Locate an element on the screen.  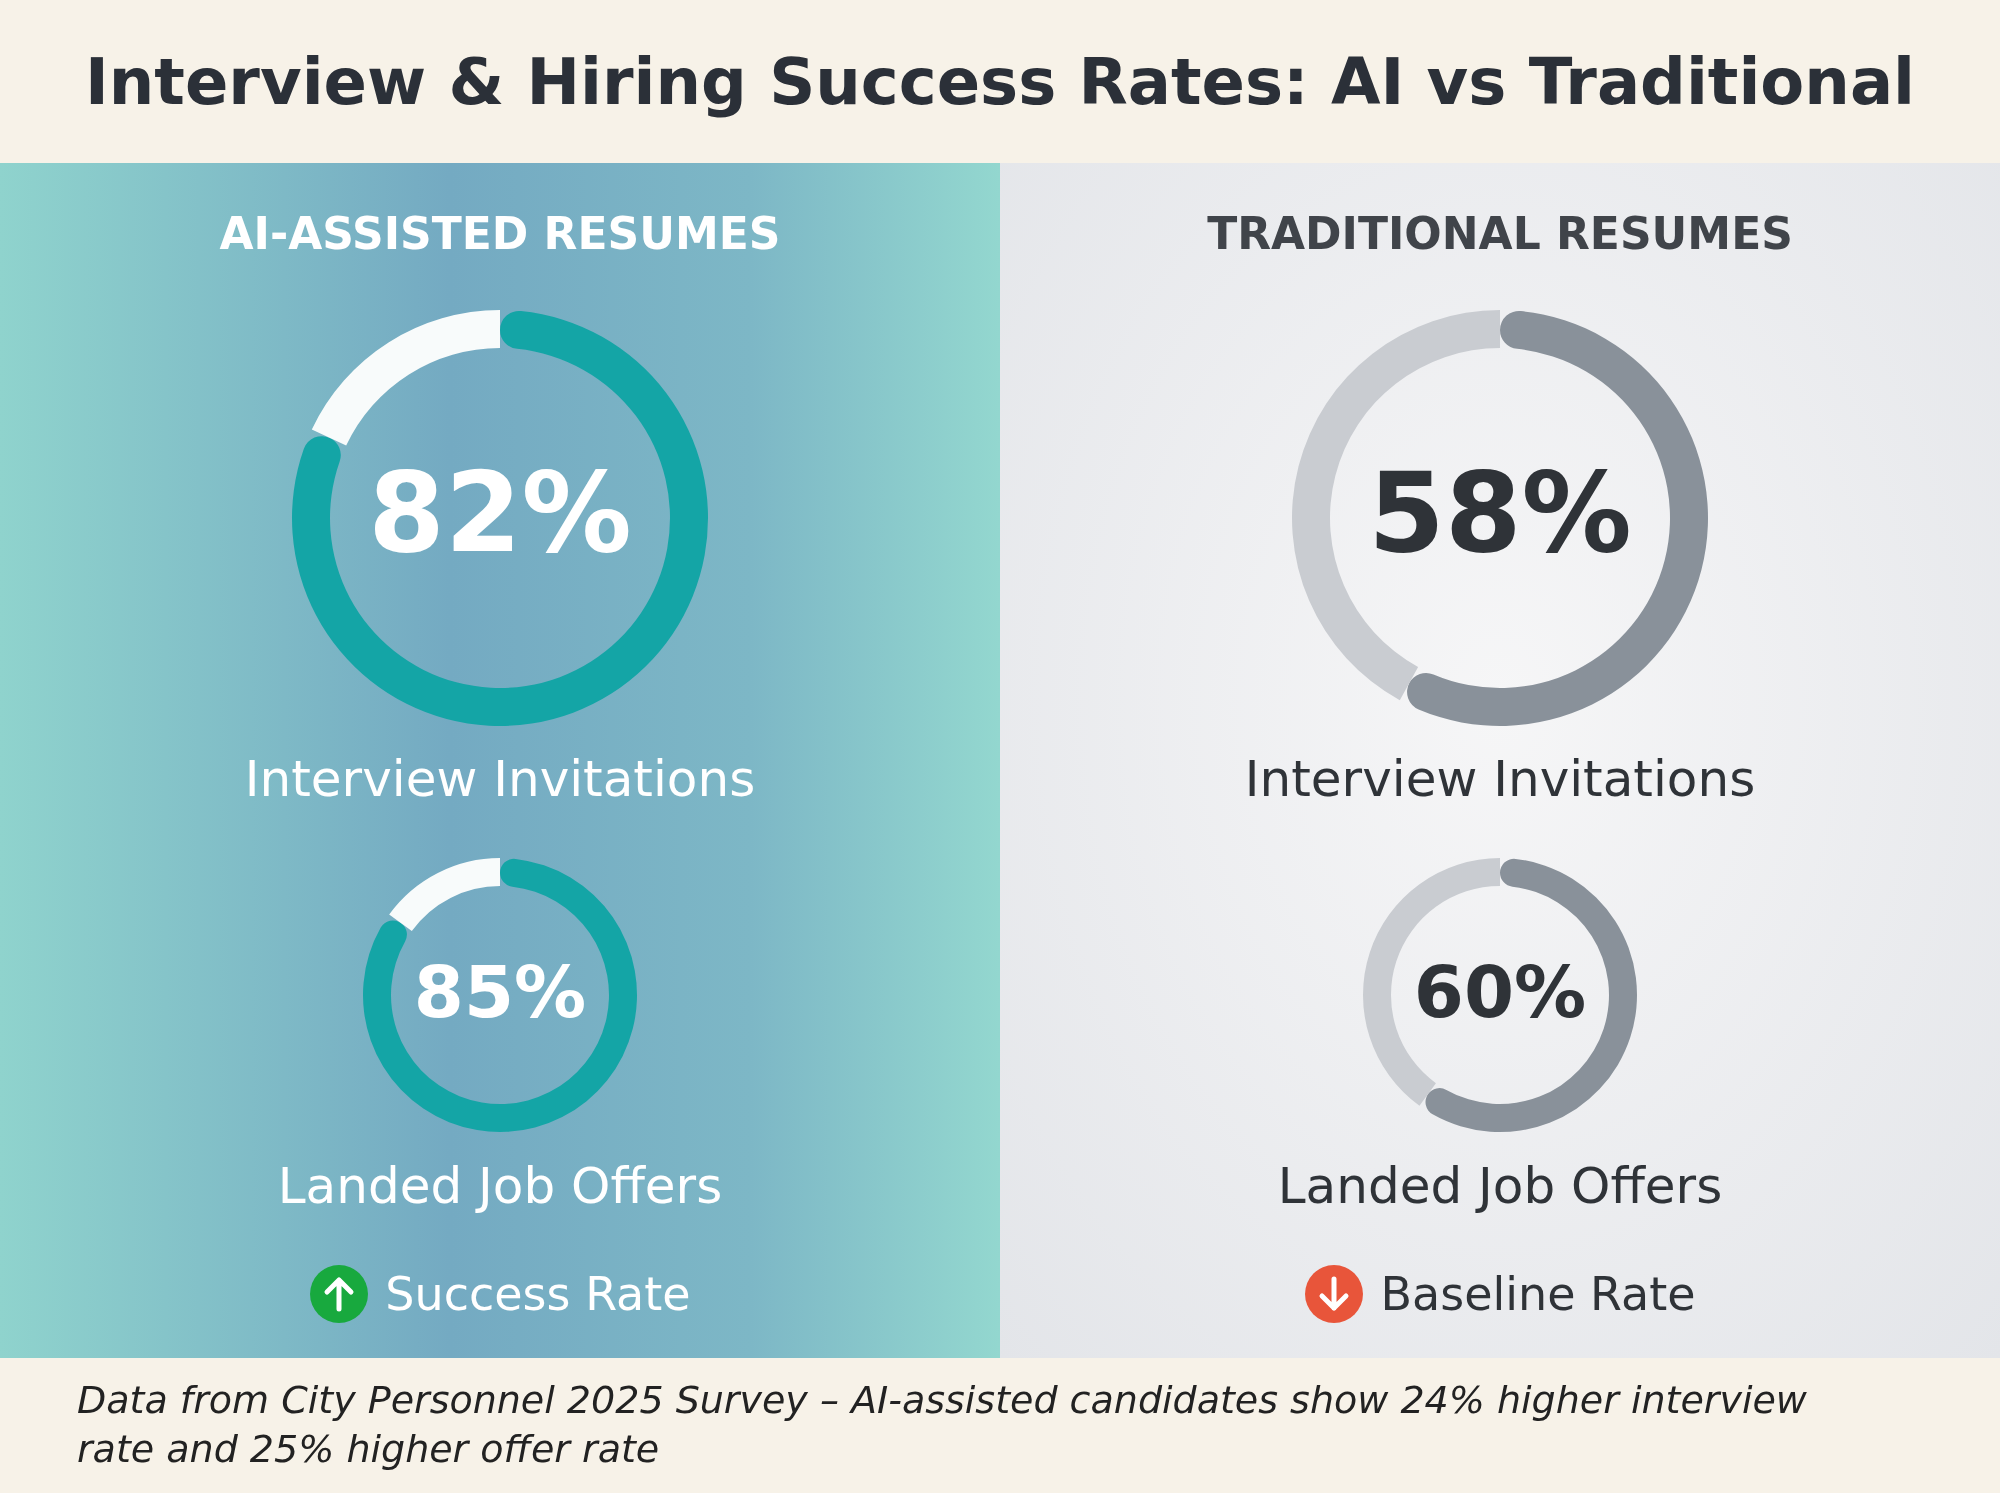
data-label: 58% is located at coordinates (1500, 513).